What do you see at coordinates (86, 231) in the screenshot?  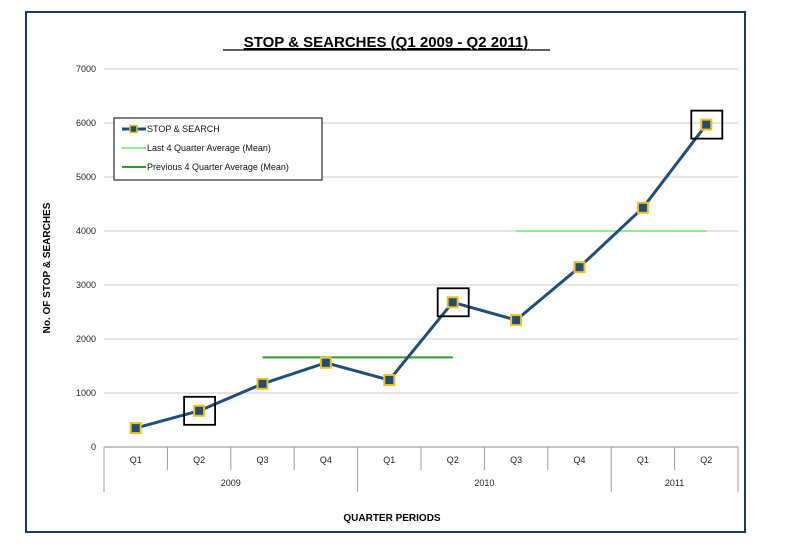 I see `y-tick-label: 4000` at bounding box center [86, 231].